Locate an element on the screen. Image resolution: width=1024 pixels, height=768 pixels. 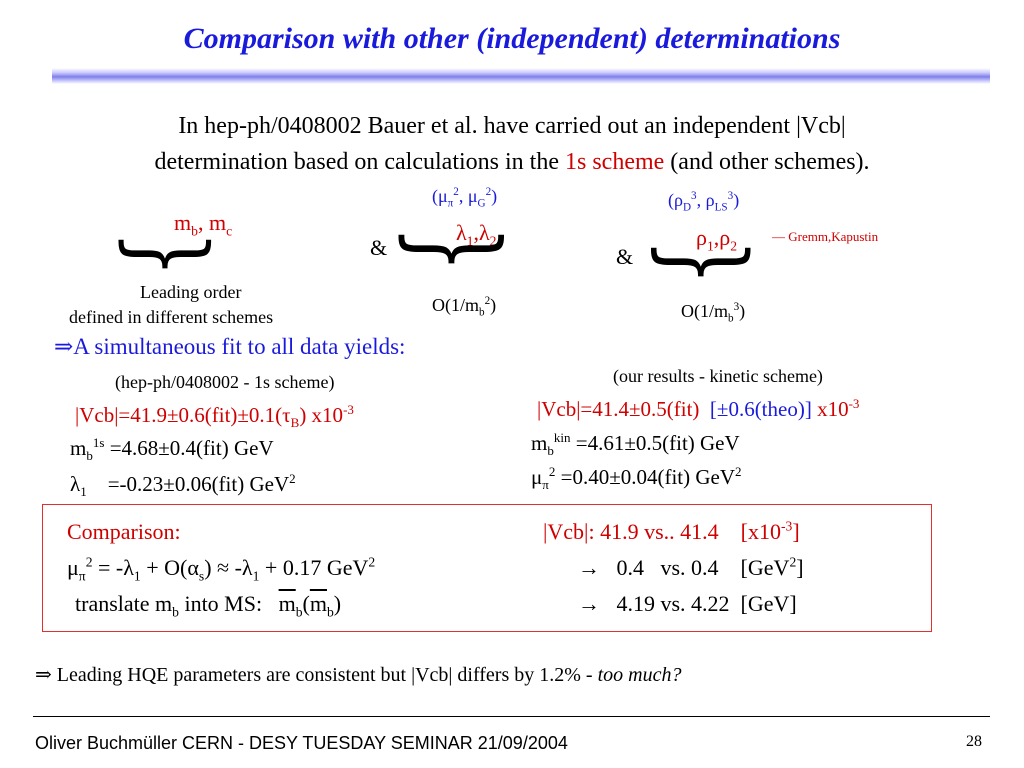
right-mb-result: mbkin =4.61±0.5(fit) GeV is located at coordinates (635, 444).